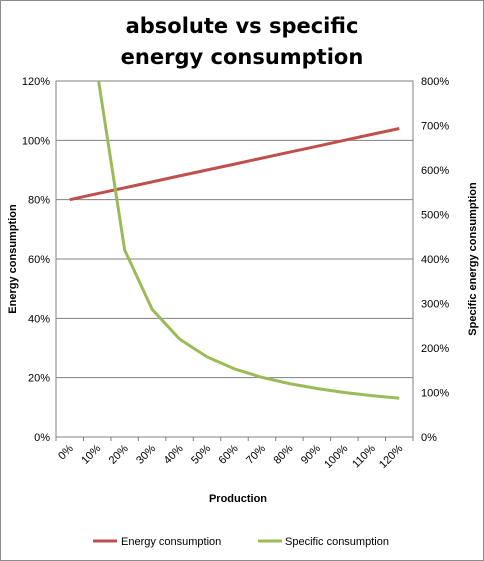 The image size is (484, 561). I want to click on x-tick-label: 90%, so click(311, 454).